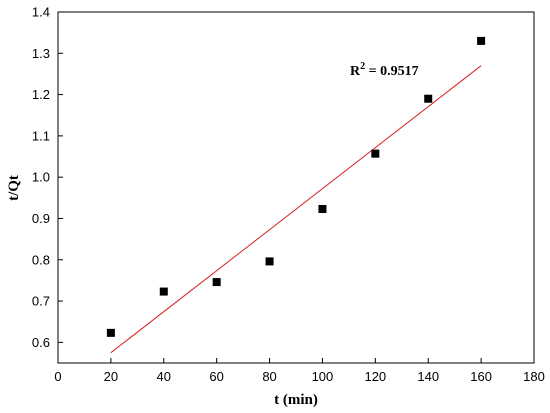  Describe the element at coordinates (299, 371) in the screenshot. I see `x-axis: 0 20 40 60 80 100 120 140 160 180` at that location.